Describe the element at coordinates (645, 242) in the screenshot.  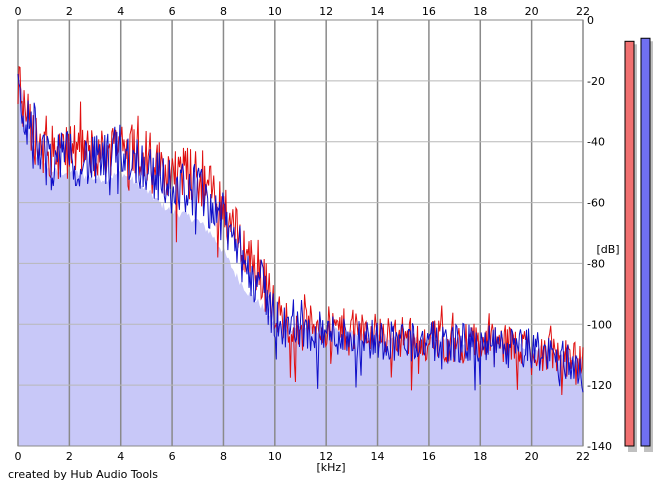
I see `level-meter-right` at that location.